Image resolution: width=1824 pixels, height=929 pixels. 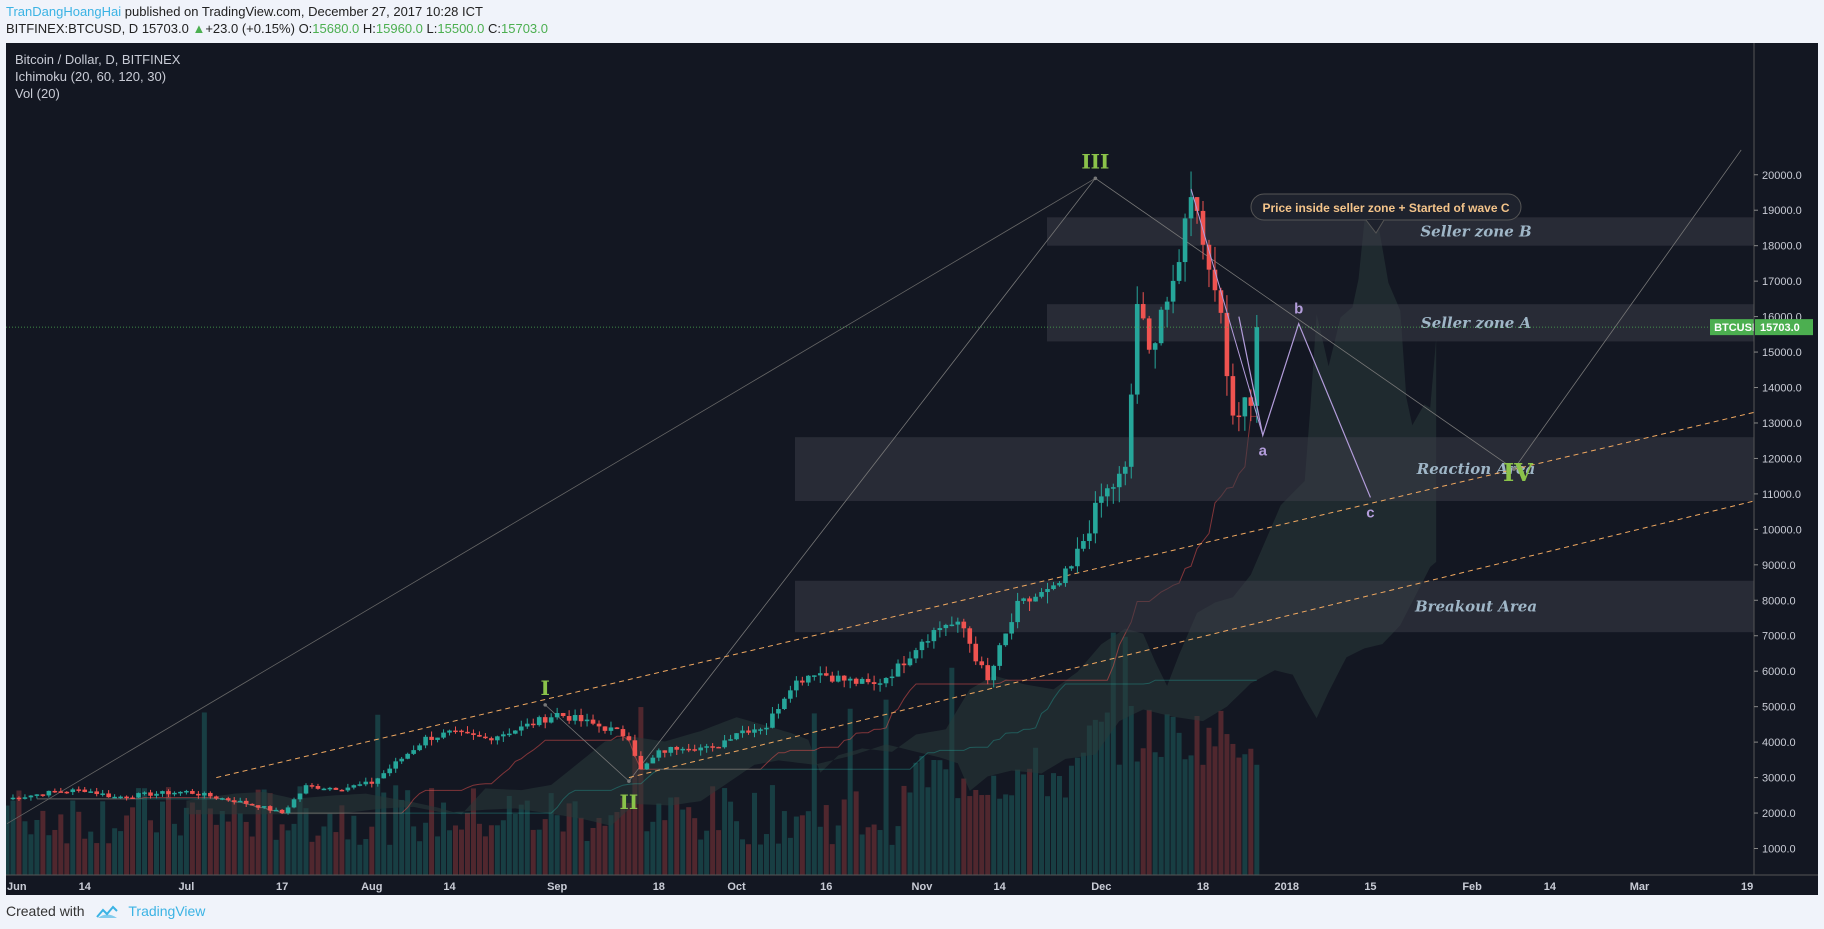 I want to click on tradingview-link: TradingView, so click(x=167, y=911).